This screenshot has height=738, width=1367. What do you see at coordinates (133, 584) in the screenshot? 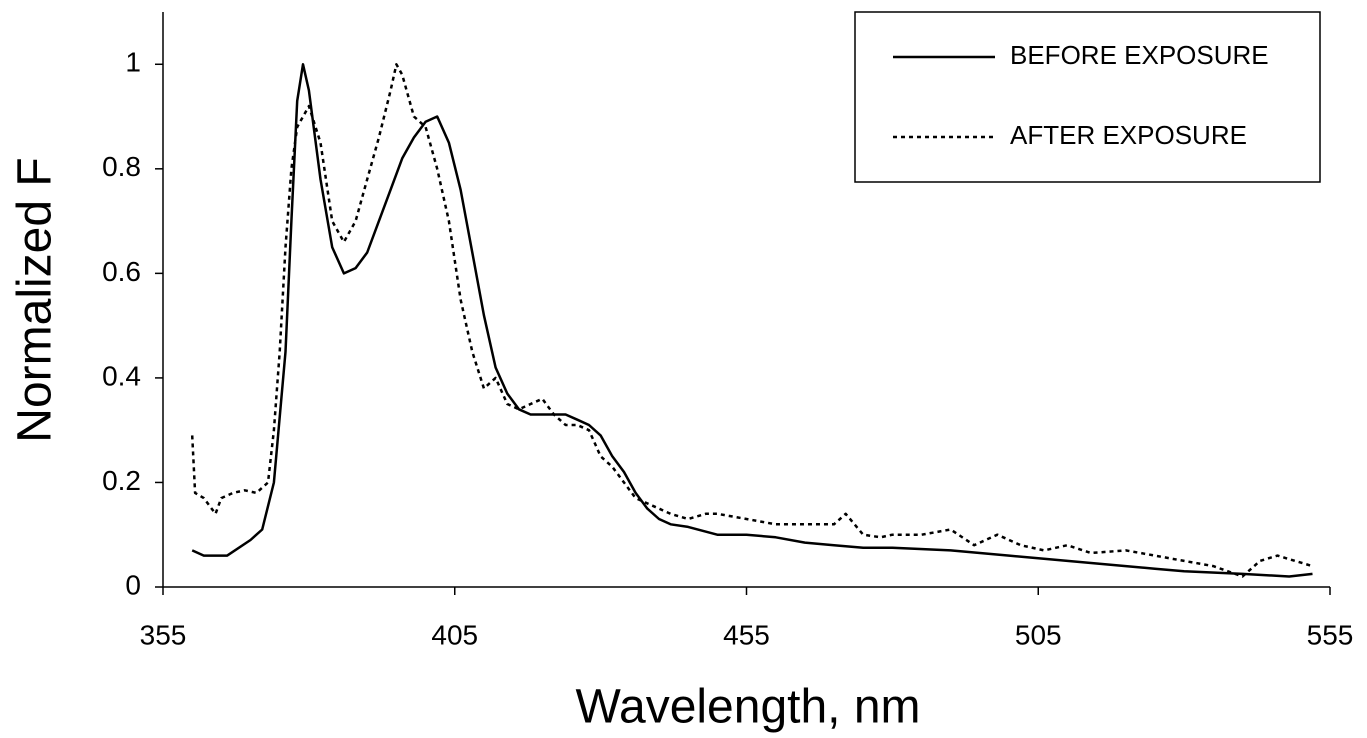
I see `y-tick-label: 0` at bounding box center [133, 584].